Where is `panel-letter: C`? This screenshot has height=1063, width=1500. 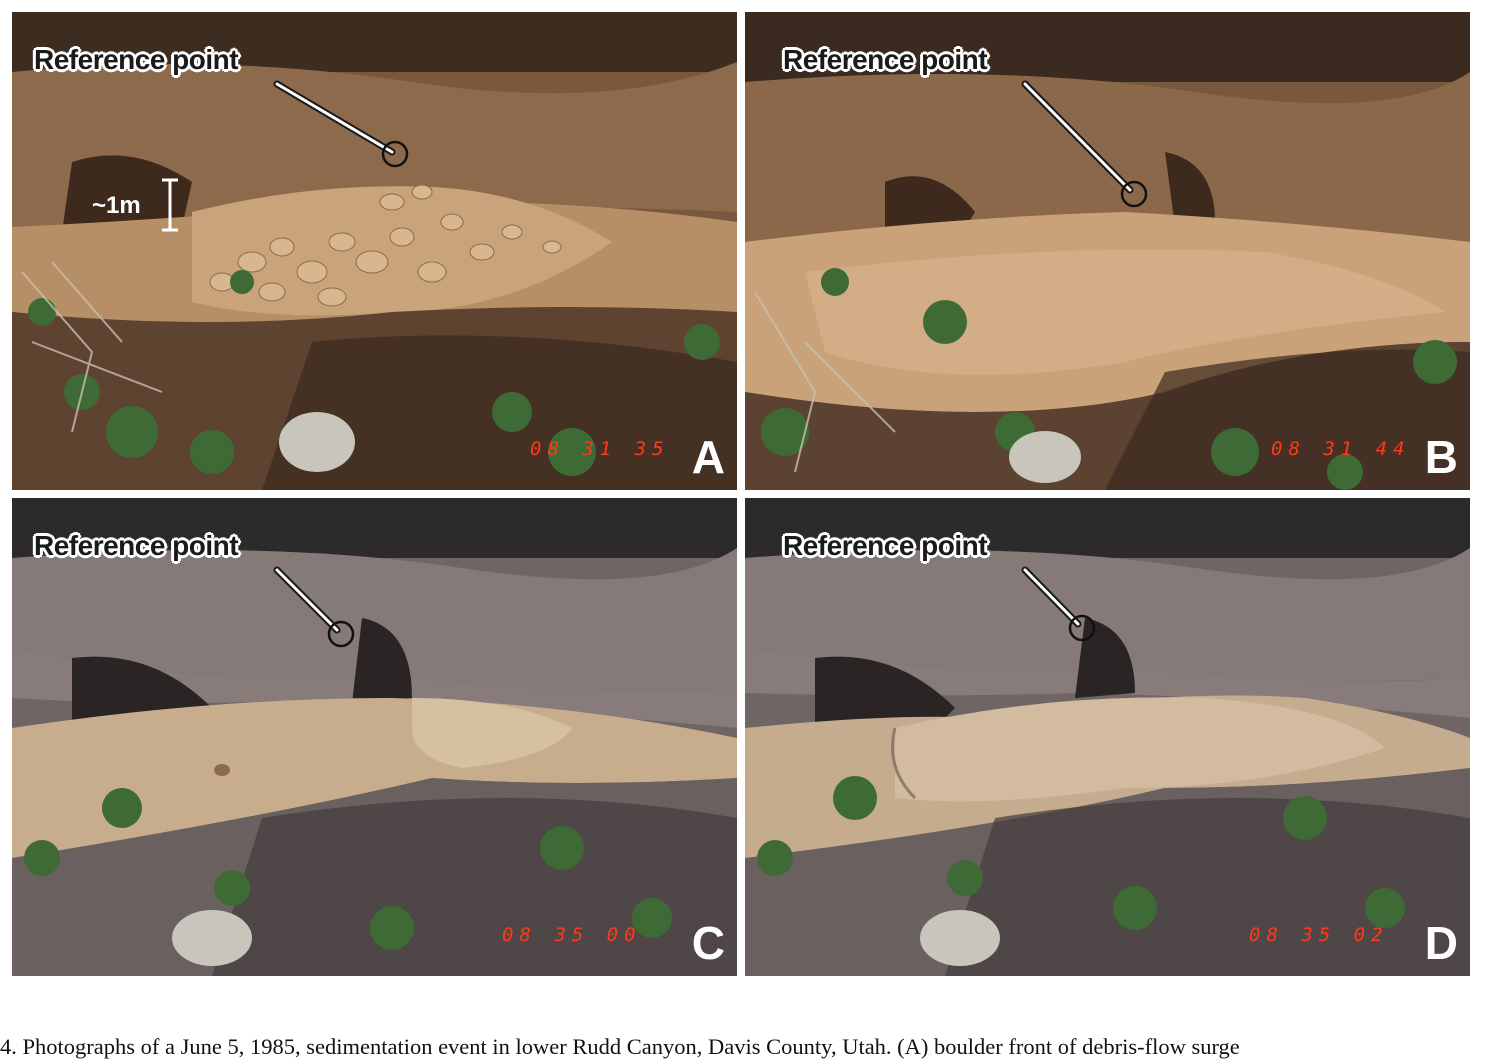 panel-letter: C is located at coordinates (708, 943).